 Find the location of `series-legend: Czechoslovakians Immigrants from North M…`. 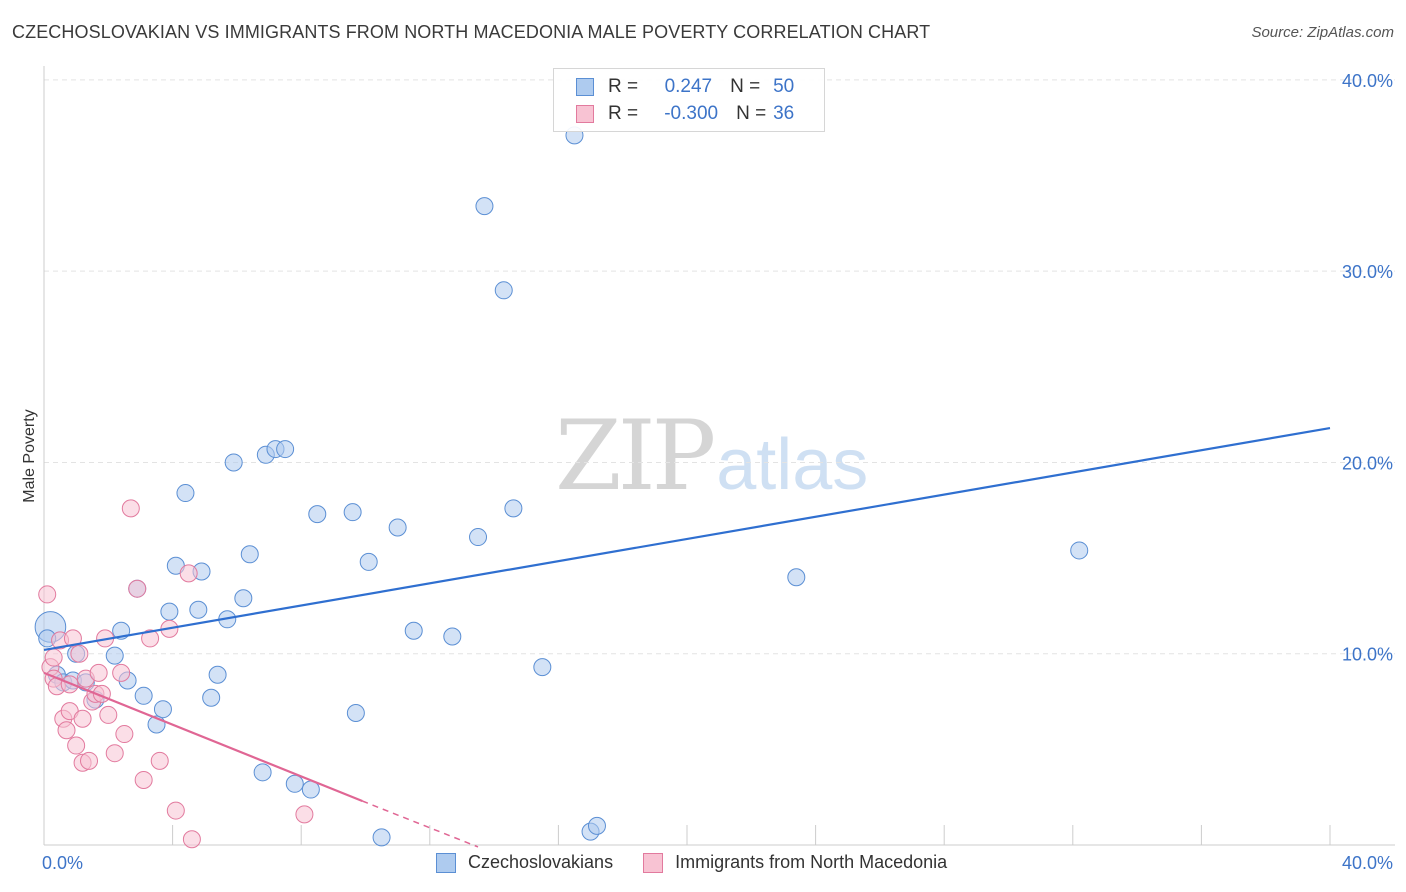

series-legend: Czechoslovakians Immigrants from North M… is located at coordinates (706, 862).